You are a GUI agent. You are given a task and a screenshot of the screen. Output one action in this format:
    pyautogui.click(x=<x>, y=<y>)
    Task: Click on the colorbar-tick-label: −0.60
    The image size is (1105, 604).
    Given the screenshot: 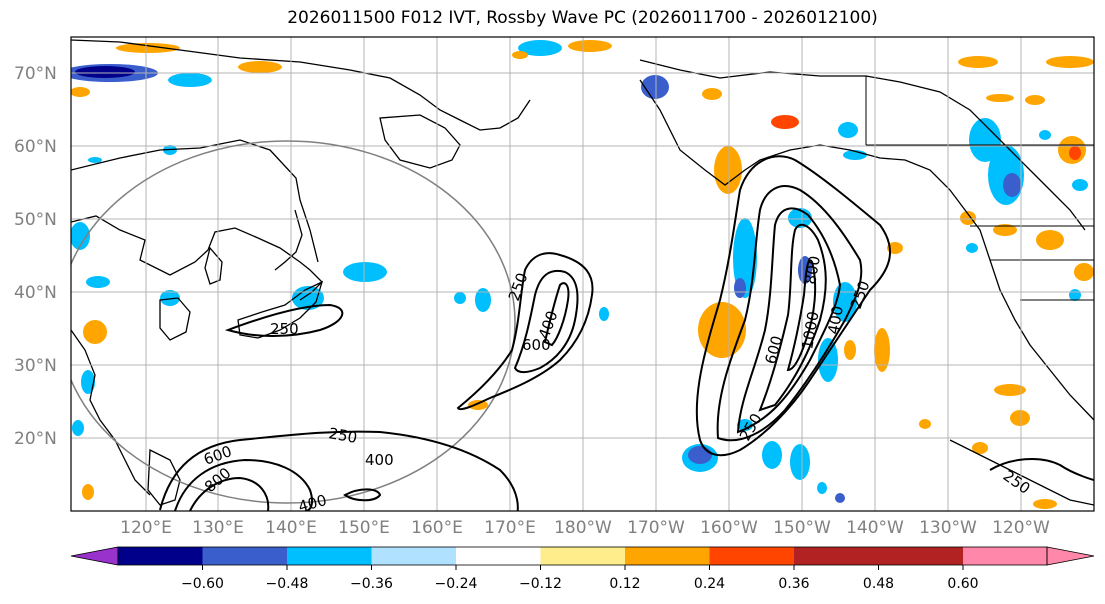 What is the action you would take?
    pyautogui.click(x=202, y=584)
    